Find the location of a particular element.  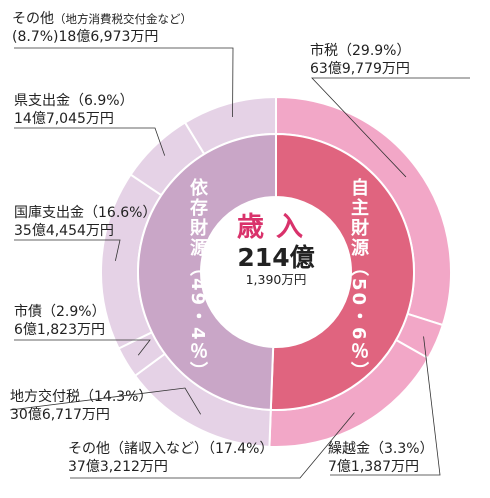

label-other-consumption-note: （地方消費税交付金など） is located at coordinates (123, 19).